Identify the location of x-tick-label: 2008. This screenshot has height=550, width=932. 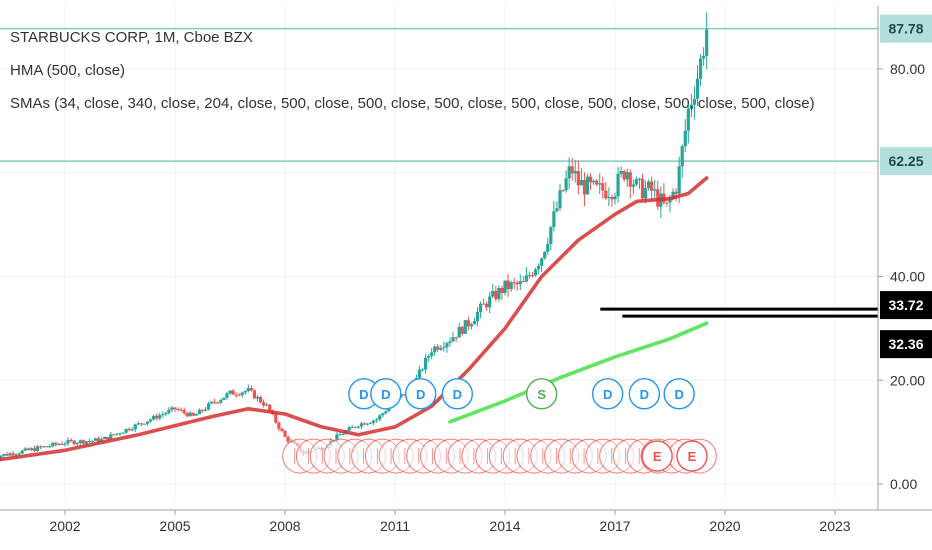
(284, 526).